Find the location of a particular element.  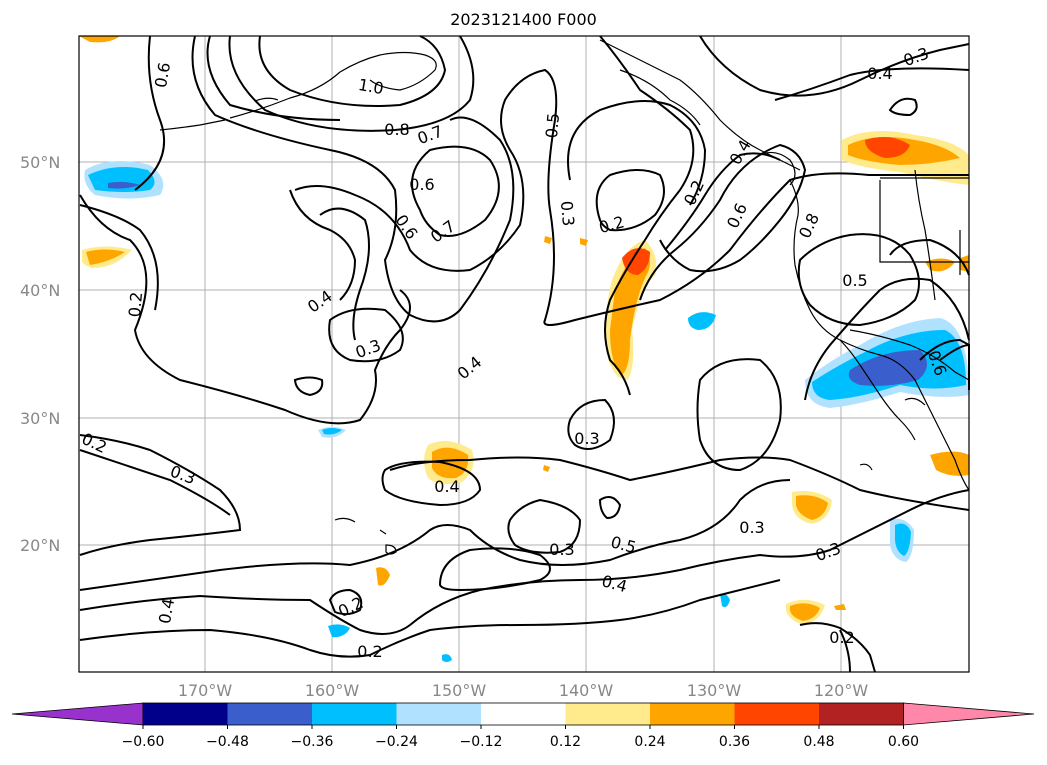

colorbar-tick-label: −0.60 is located at coordinates (143, 742).